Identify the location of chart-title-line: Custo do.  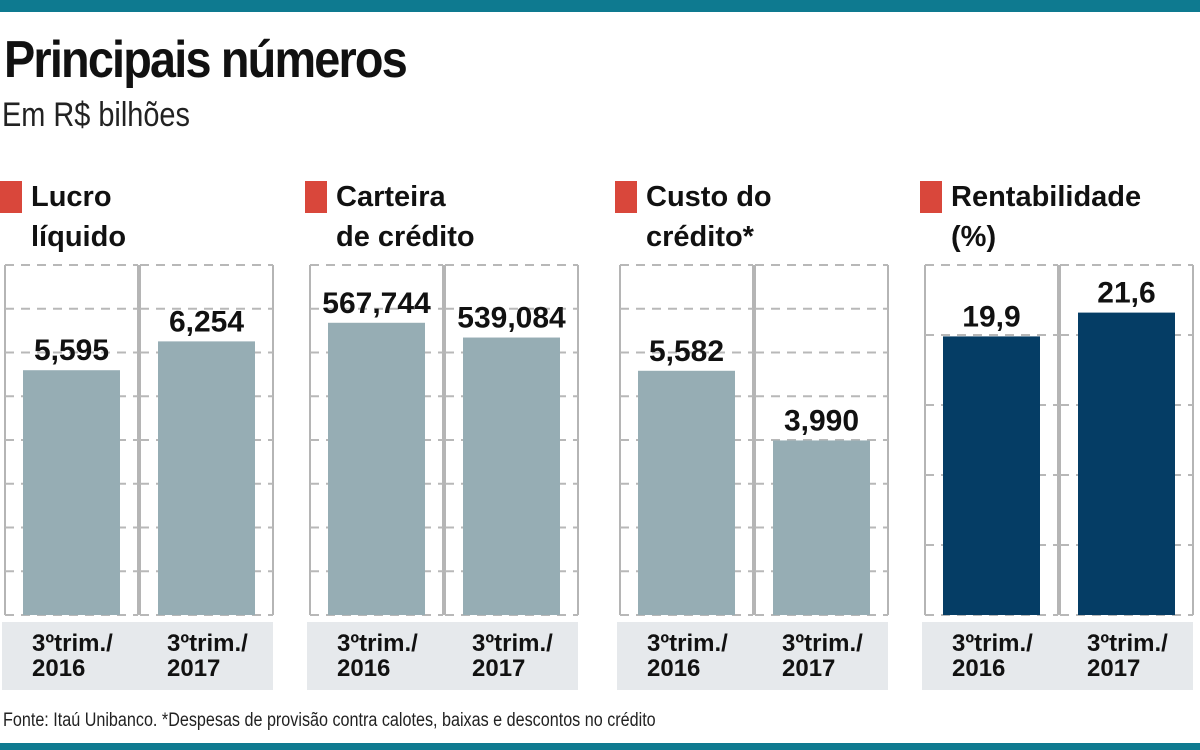
(709, 197).